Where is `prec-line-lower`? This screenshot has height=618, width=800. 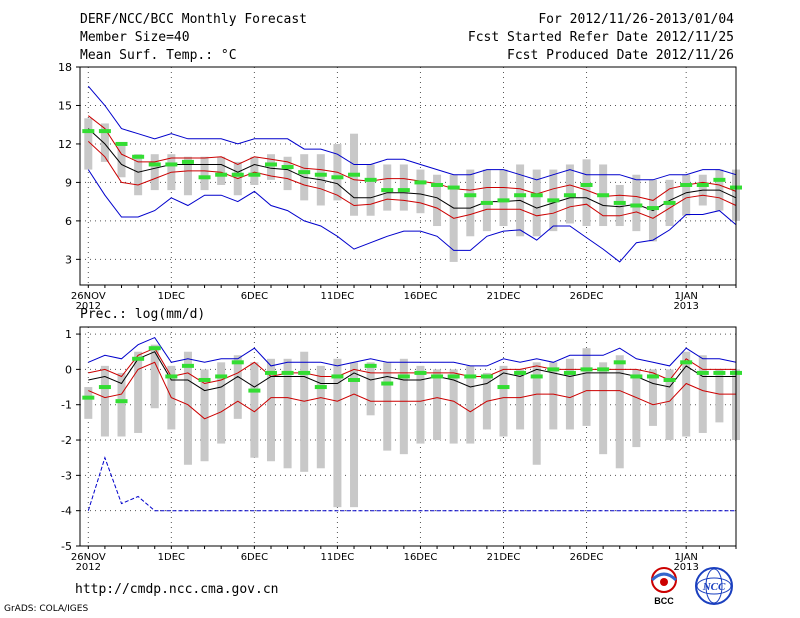
prec-line-lower is located at coordinates (412, 390).